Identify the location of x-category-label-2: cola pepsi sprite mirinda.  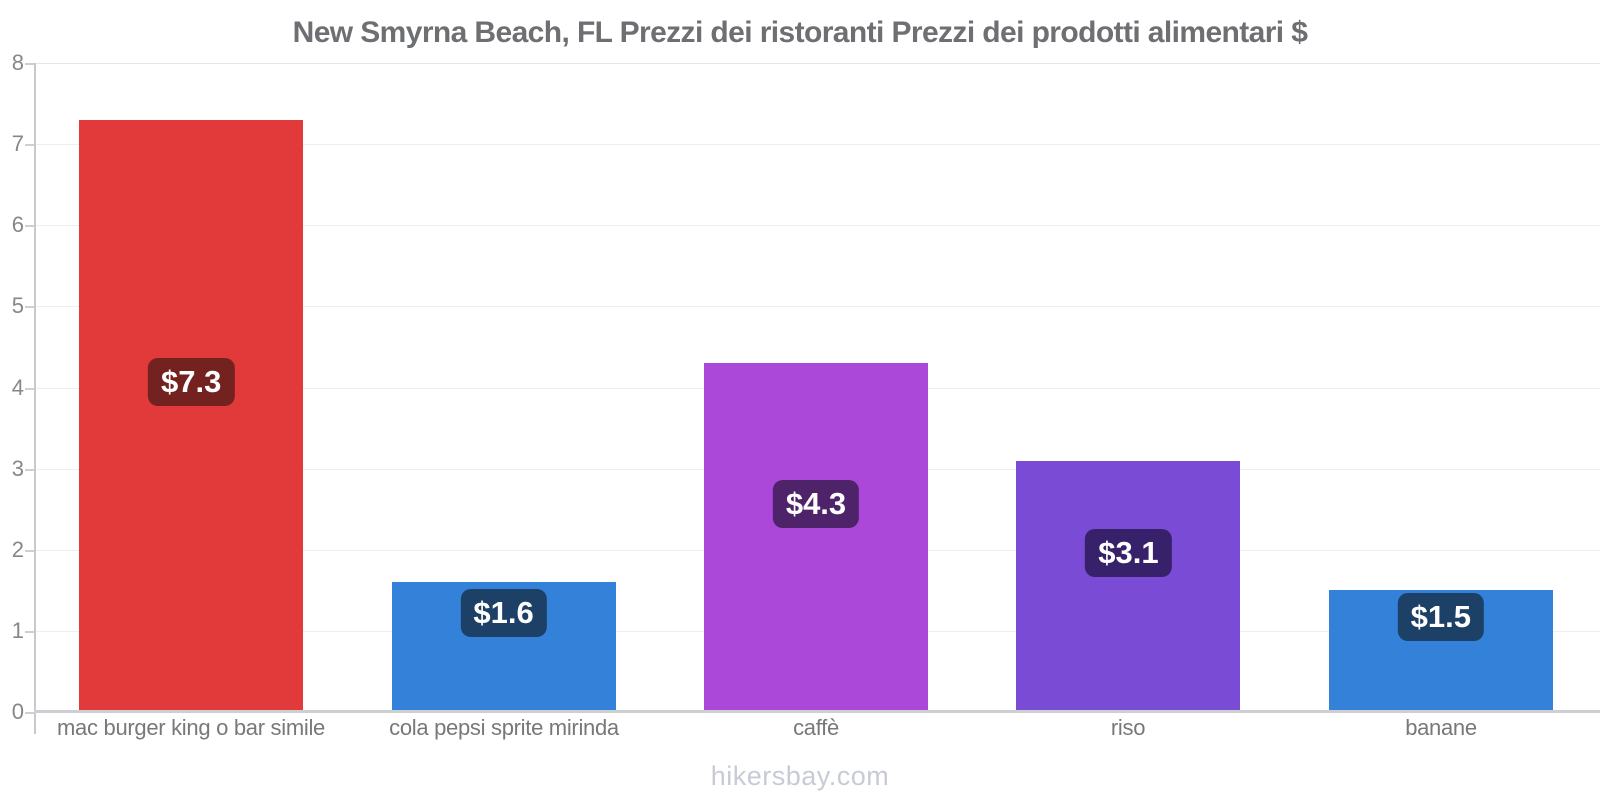
(504, 727).